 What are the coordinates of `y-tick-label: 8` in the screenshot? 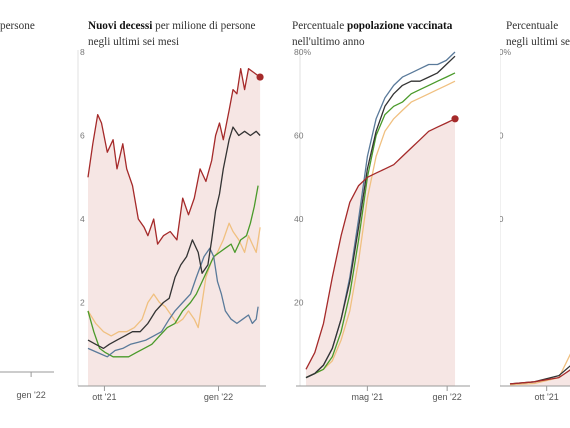 It's located at (82, 52).